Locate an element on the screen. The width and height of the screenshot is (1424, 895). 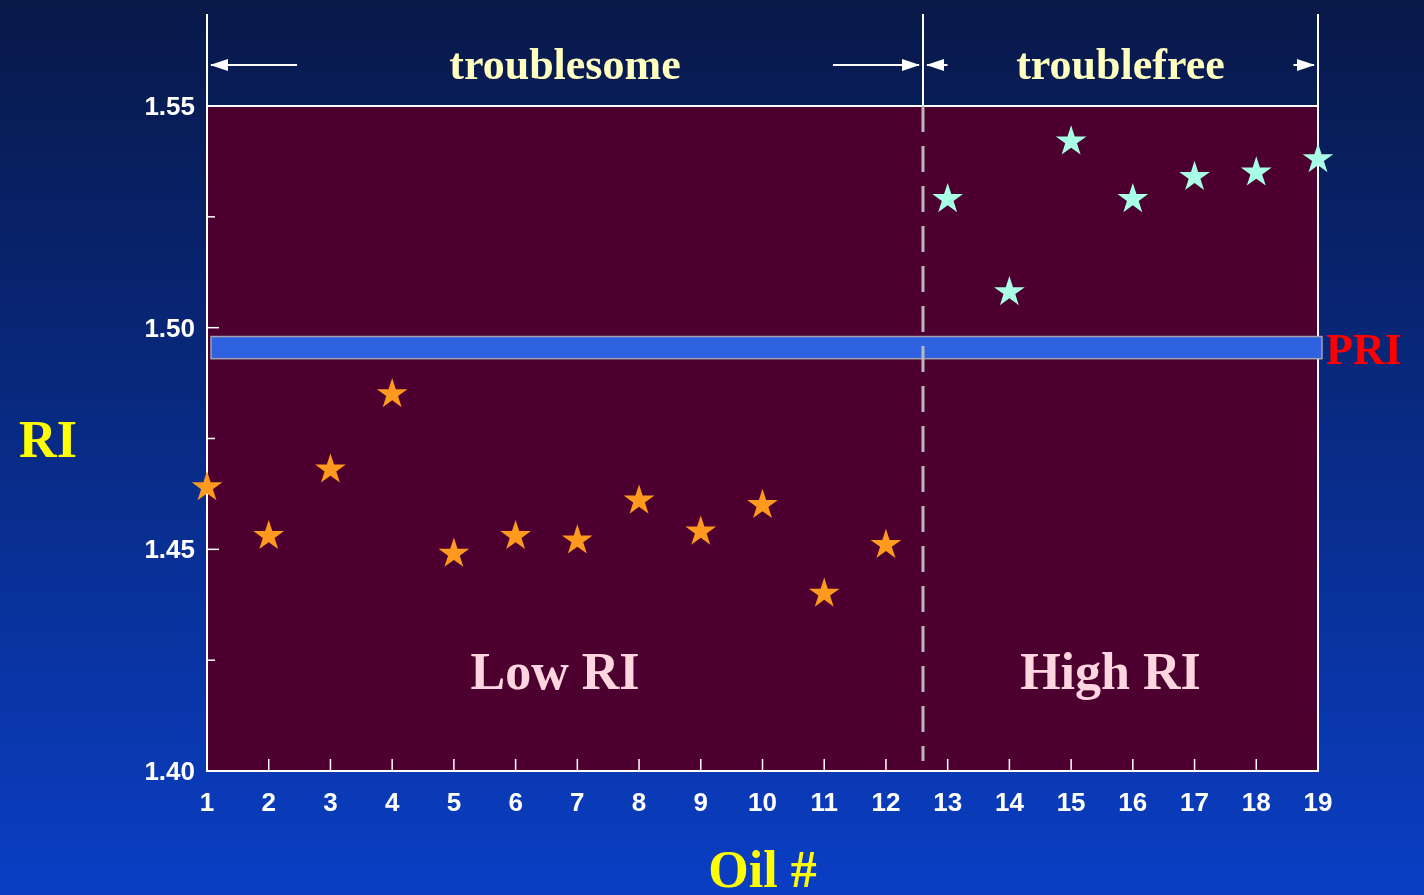
x-tick-label: 7 is located at coordinates (577, 802).